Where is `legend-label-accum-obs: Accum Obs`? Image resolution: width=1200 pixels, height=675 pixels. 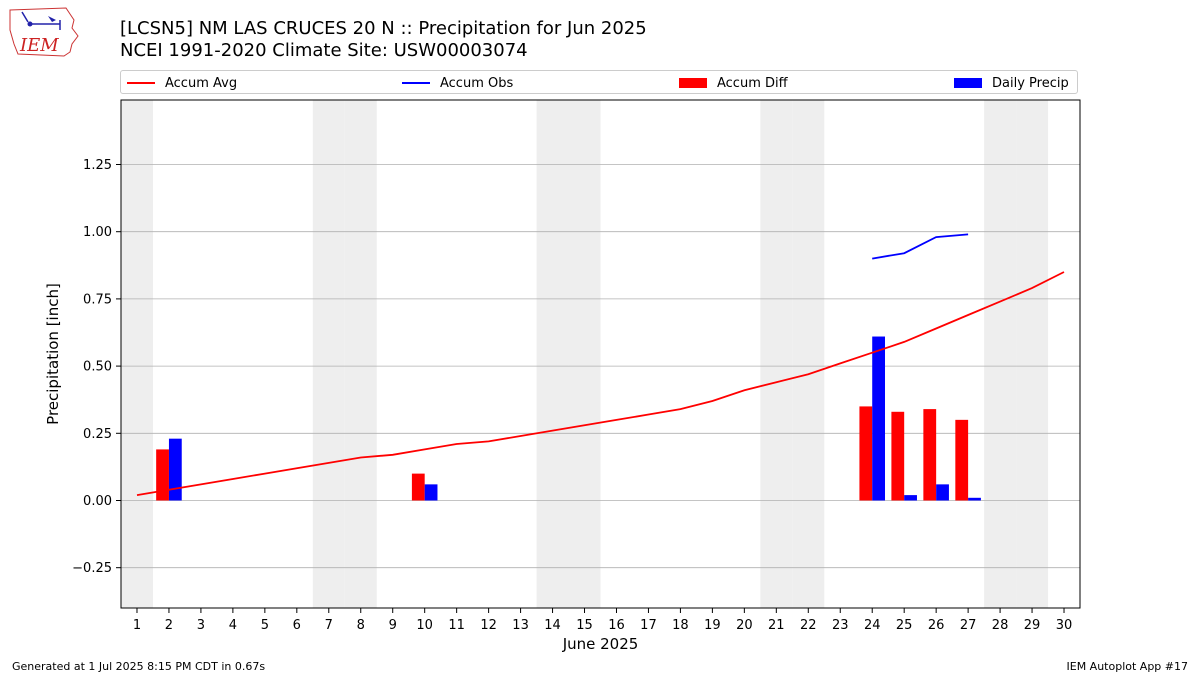
legend-label-accum-obs: Accum Obs is located at coordinates (477, 83).